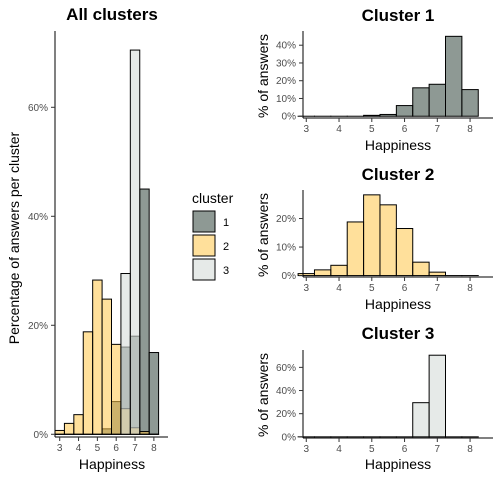  What do you see at coordinates (213, 198) in the screenshot?
I see `legend-title: cluster` at bounding box center [213, 198].